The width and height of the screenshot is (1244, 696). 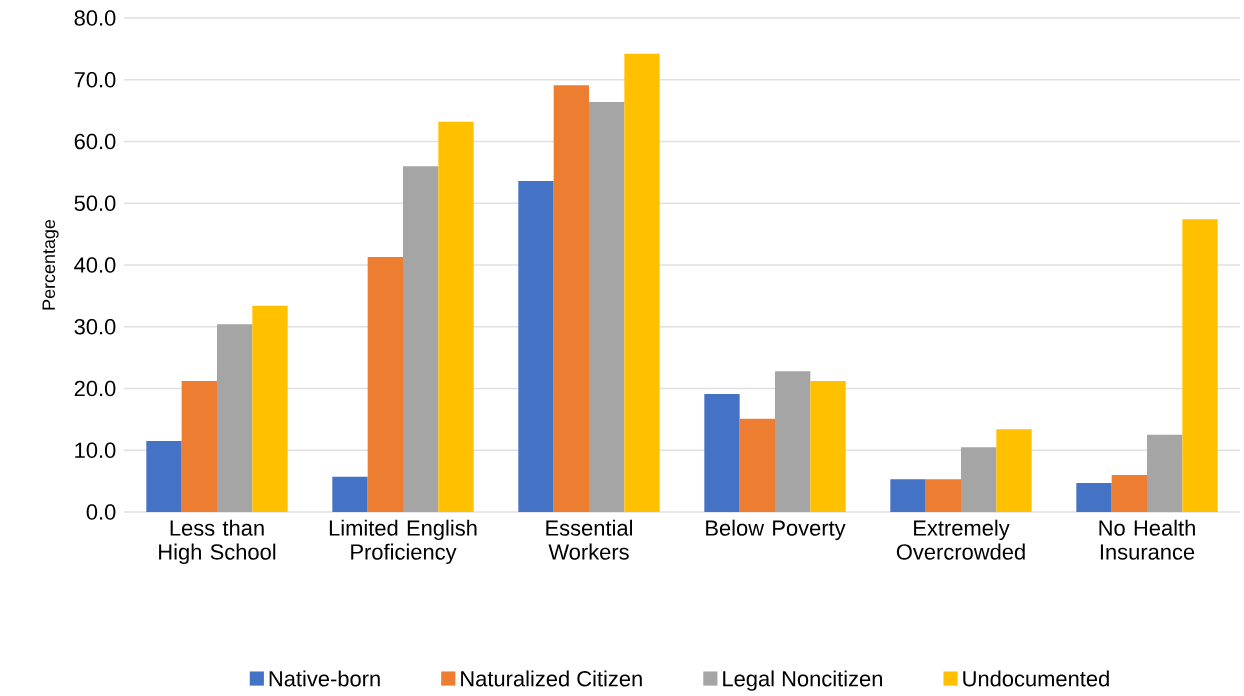 I want to click on y-tick-label: 30.0, so click(x=95, y=327).